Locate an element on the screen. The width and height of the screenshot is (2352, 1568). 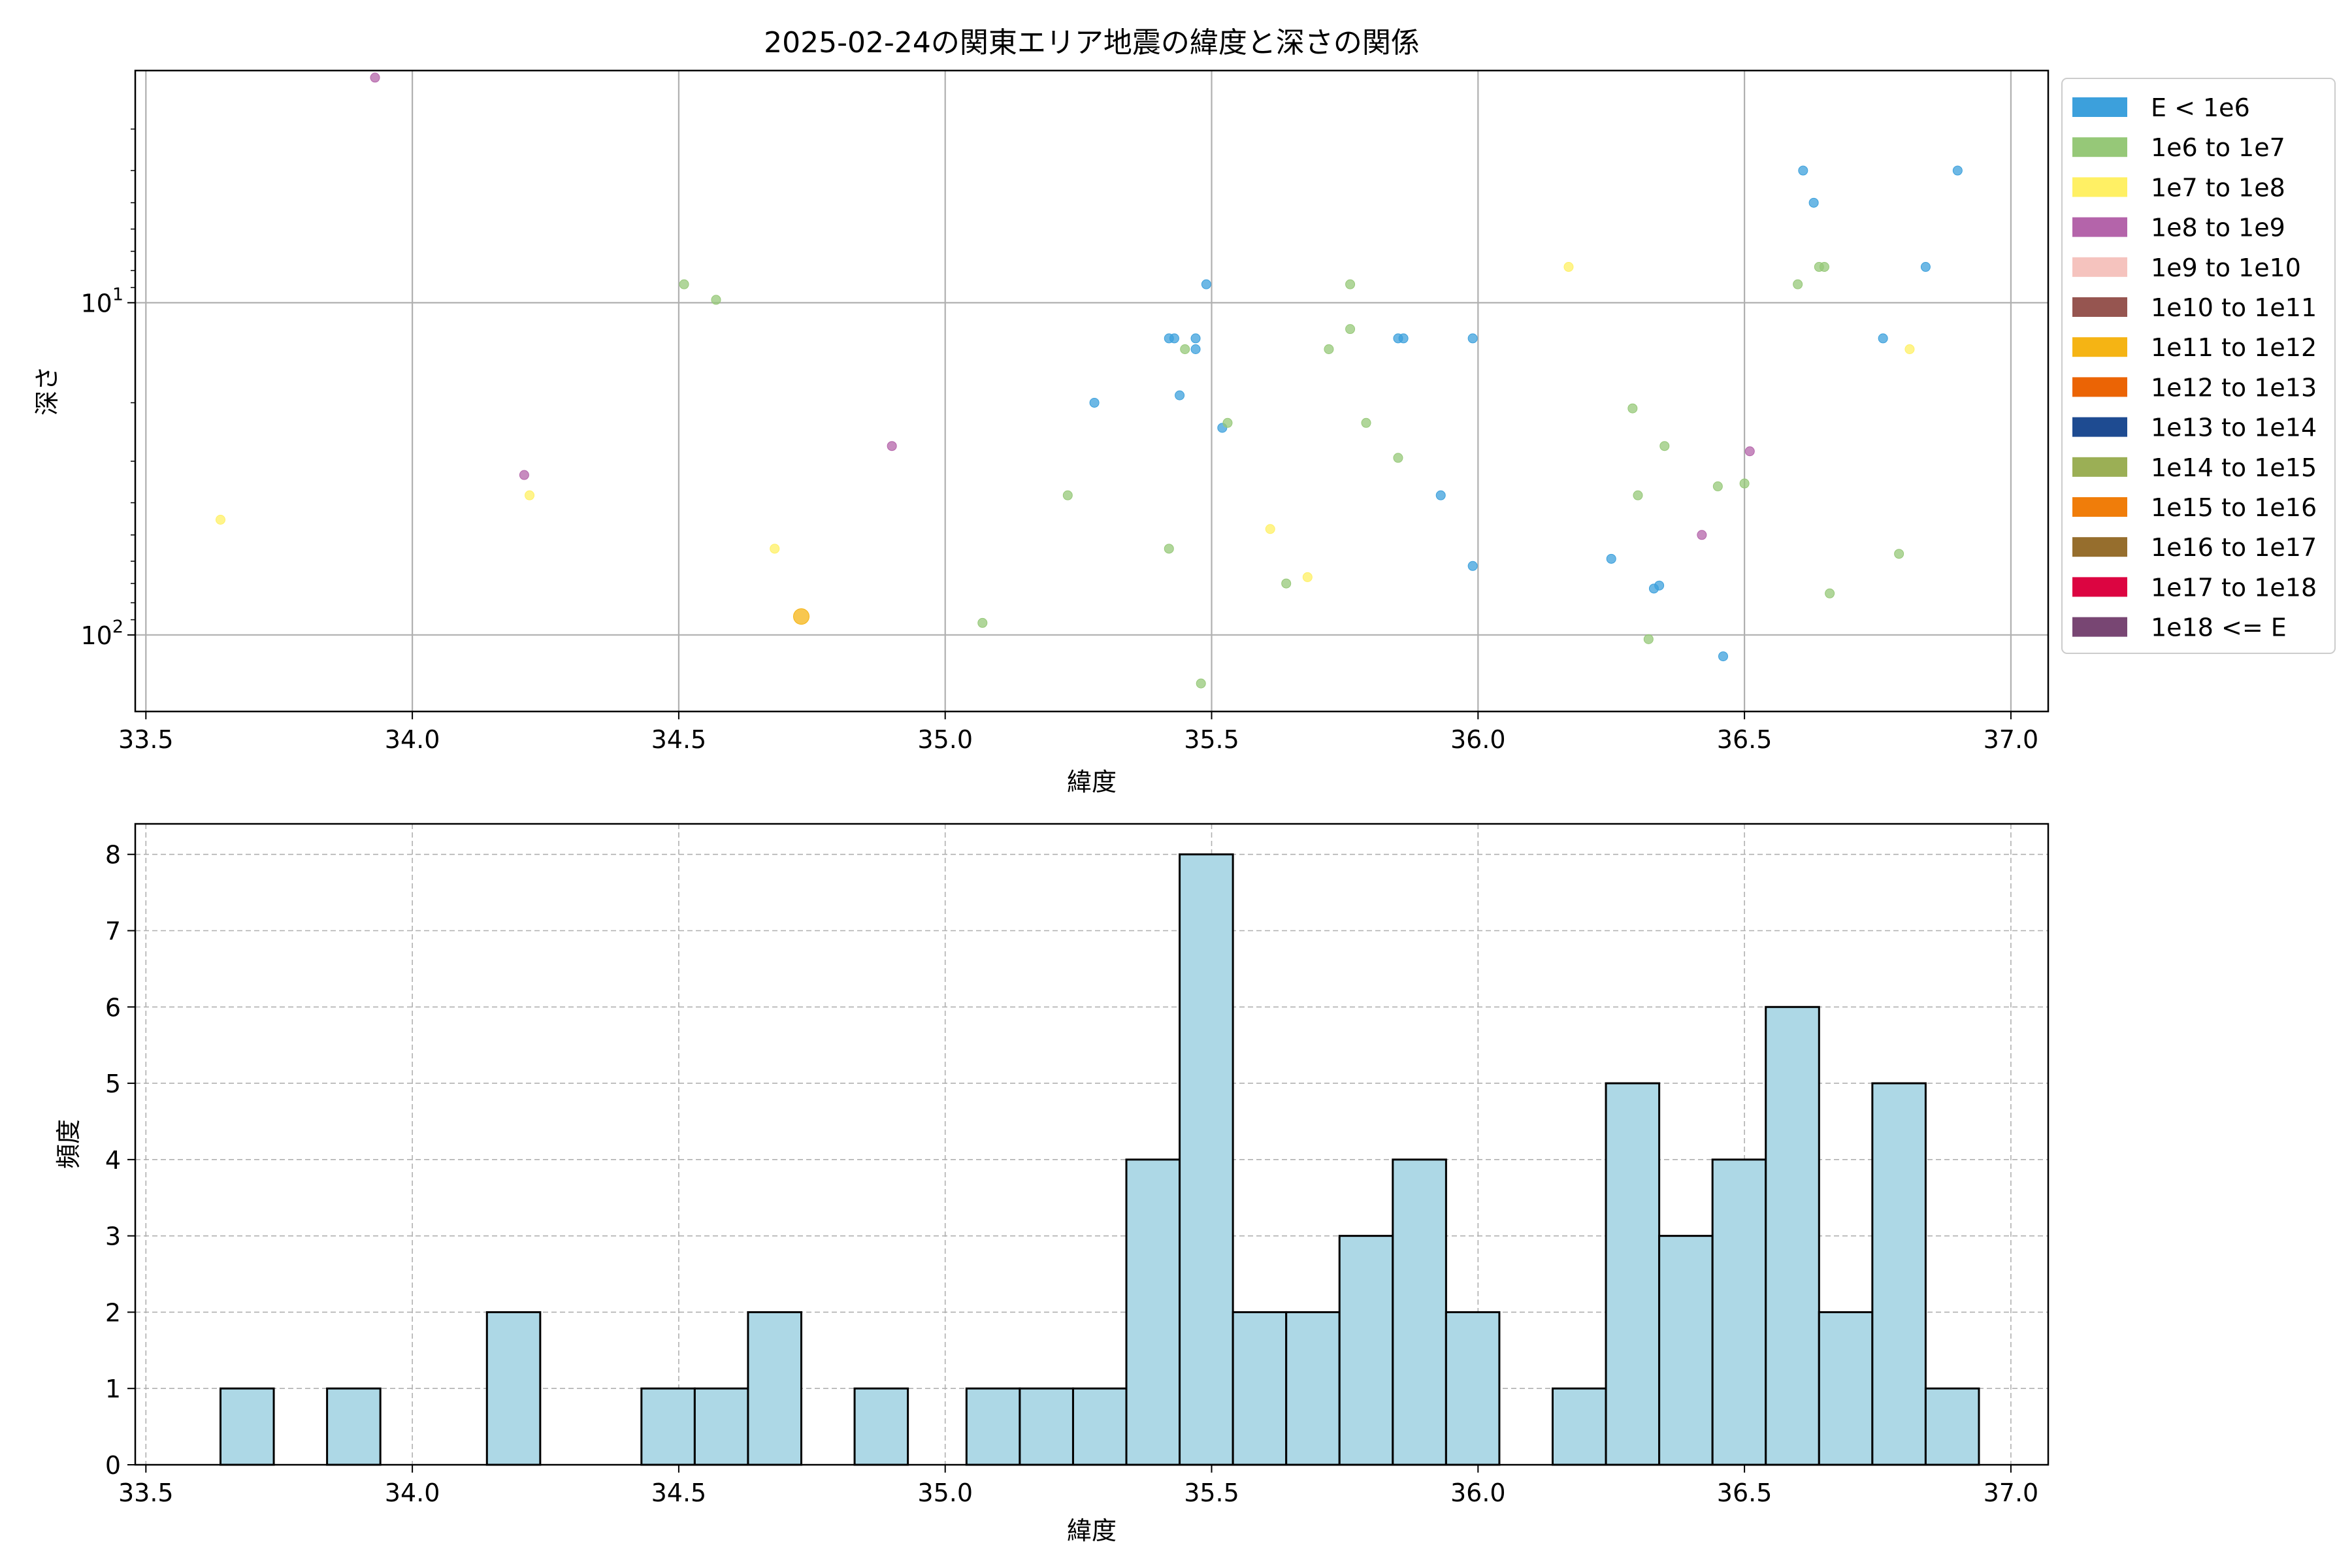
scatter-x-ticks: 33.5 34.0 34.5 35.0 35.5 36.0 36.5 37.0 is located at coordinates (1078, 732).